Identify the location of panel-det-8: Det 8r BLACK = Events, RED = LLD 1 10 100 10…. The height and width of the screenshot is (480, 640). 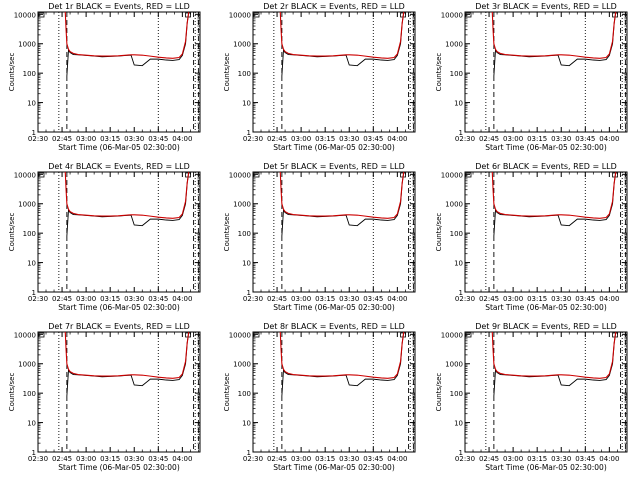
(319, 397).